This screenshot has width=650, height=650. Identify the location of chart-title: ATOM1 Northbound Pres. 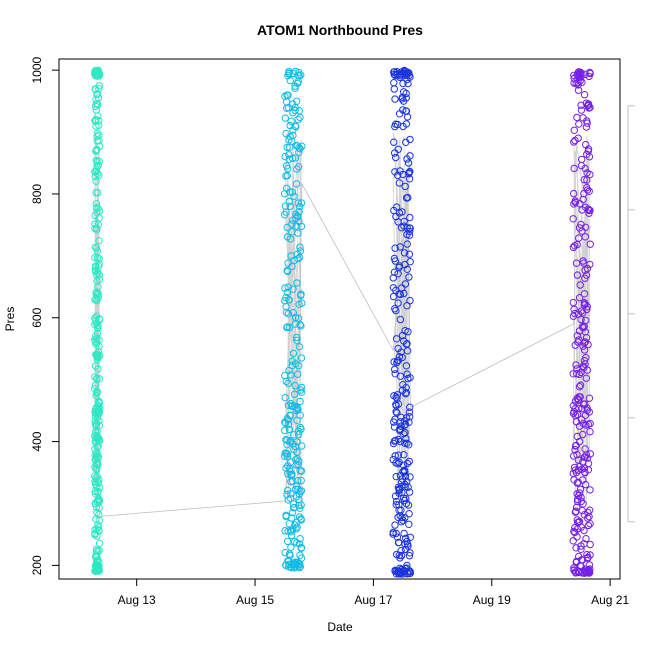
(340, 30).